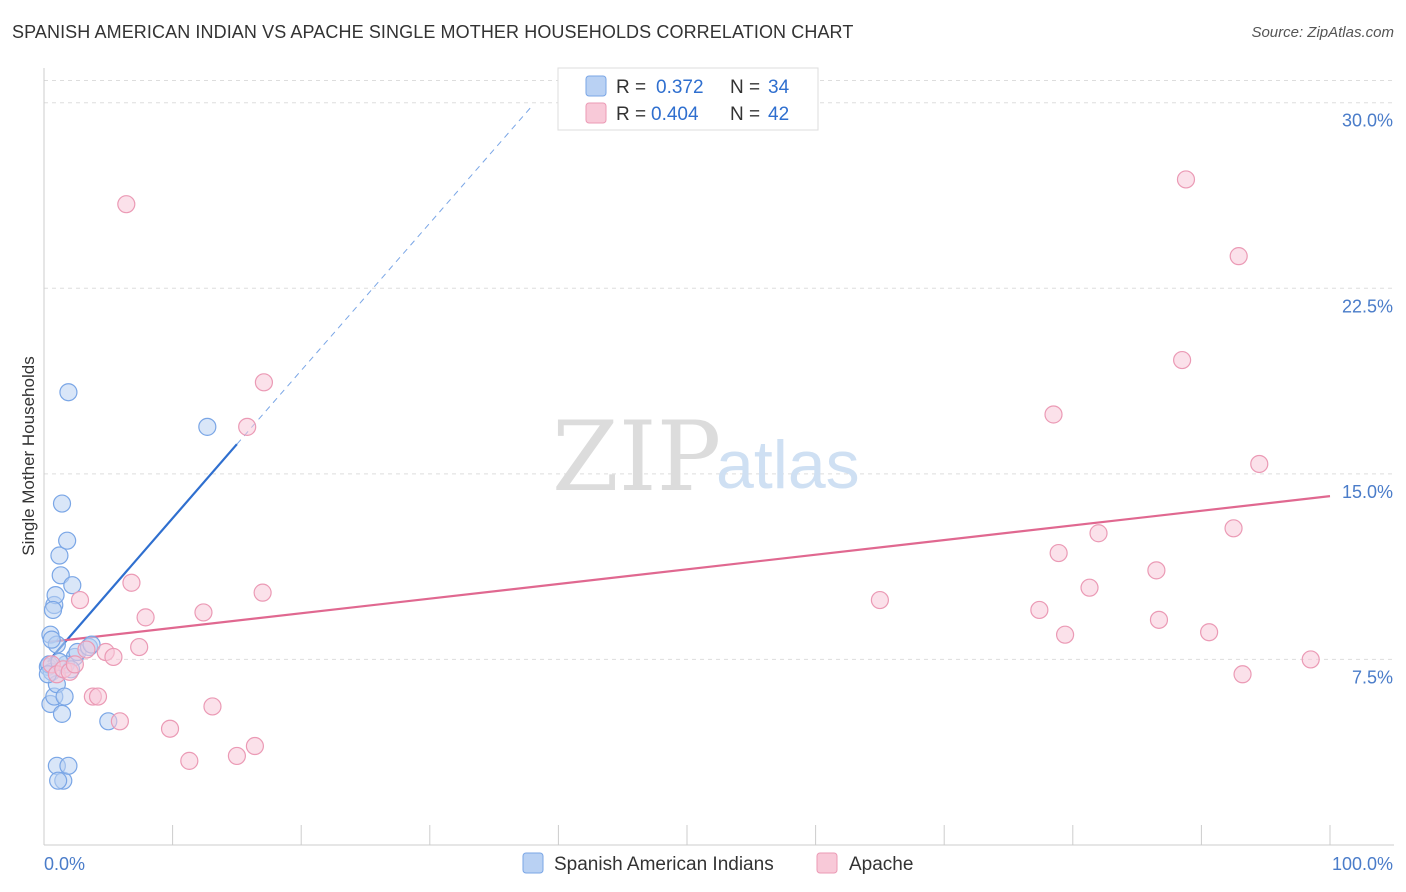 The height and width of the screenshot is (892, 1406). Describe the element at coordinates (779, 87) in the screenshot. I see `stats-legend-n-value-blue: 34` at that location.